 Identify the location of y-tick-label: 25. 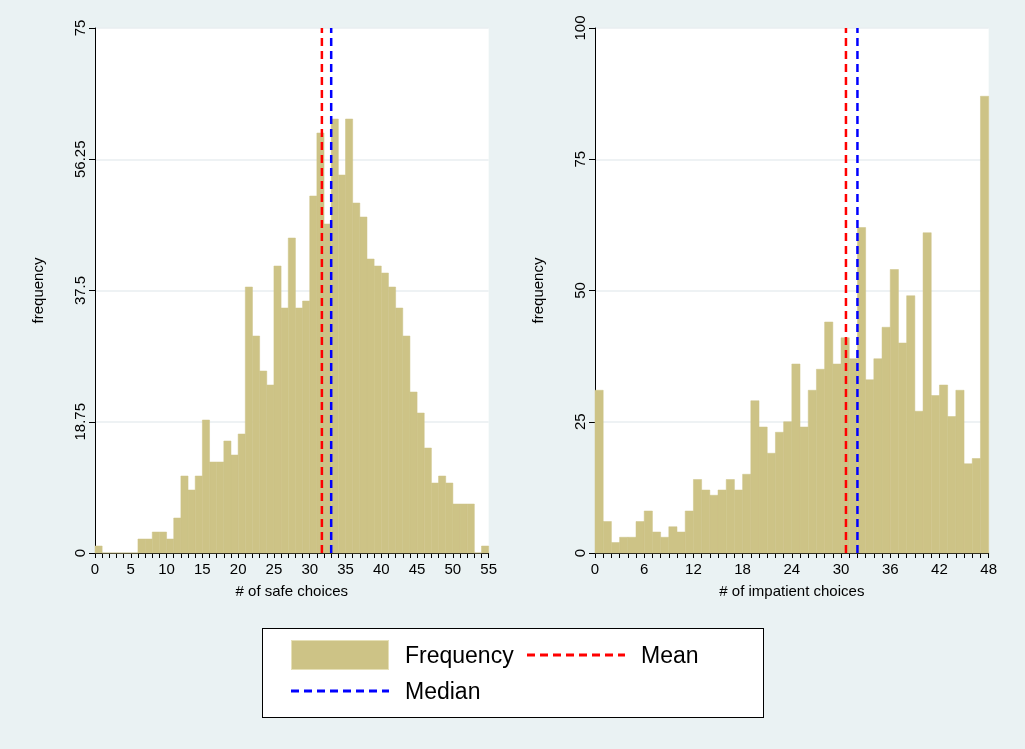
(579, 422).